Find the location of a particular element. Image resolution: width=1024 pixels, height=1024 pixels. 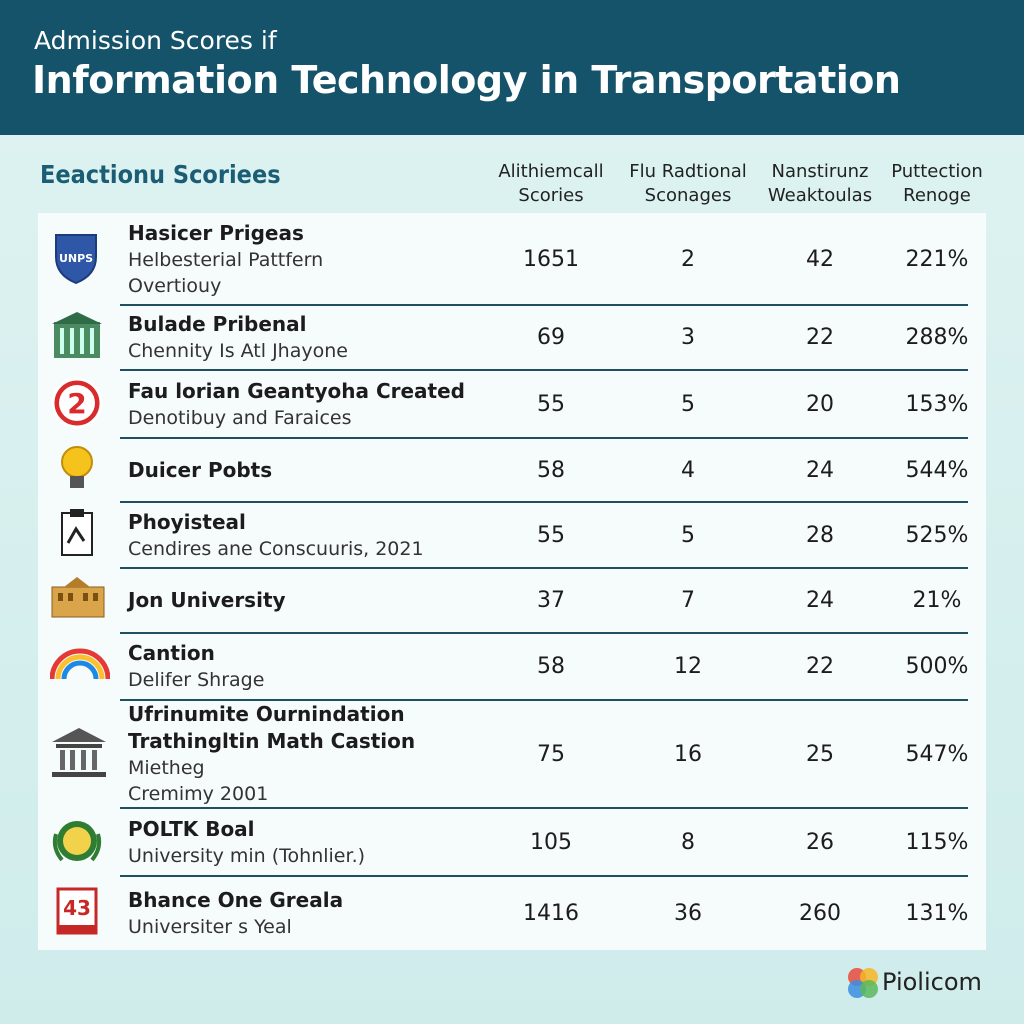

row-icon: 43 is located at coordinates (77, 911).